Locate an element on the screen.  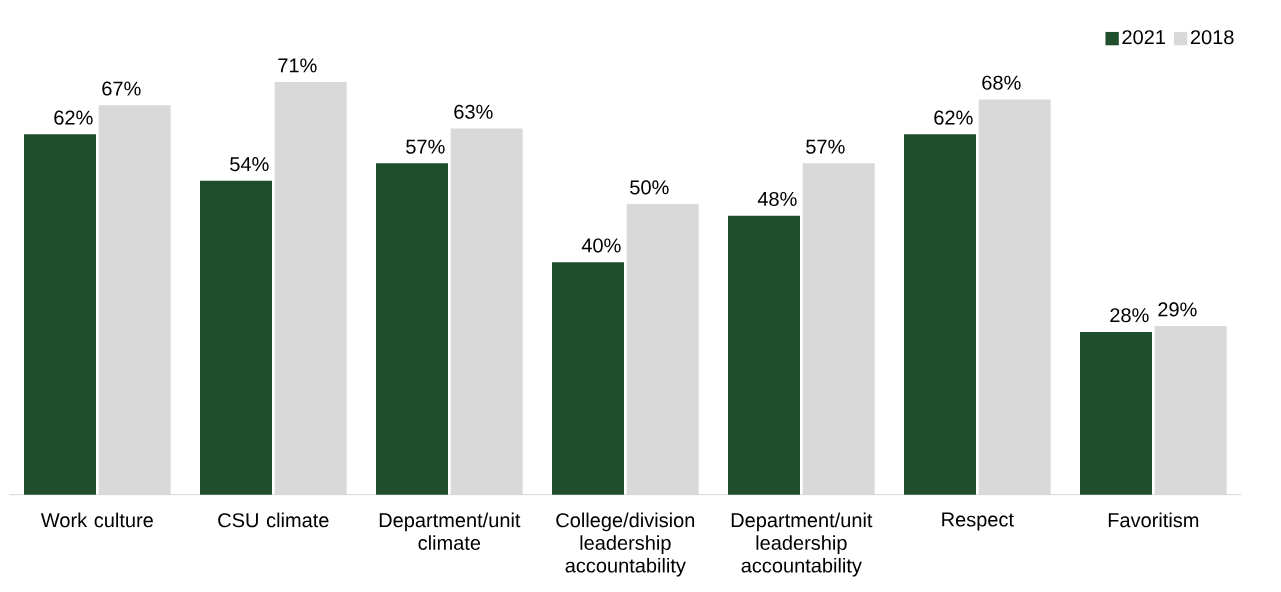
data-label: 67% is located at coordinates (121, 88).